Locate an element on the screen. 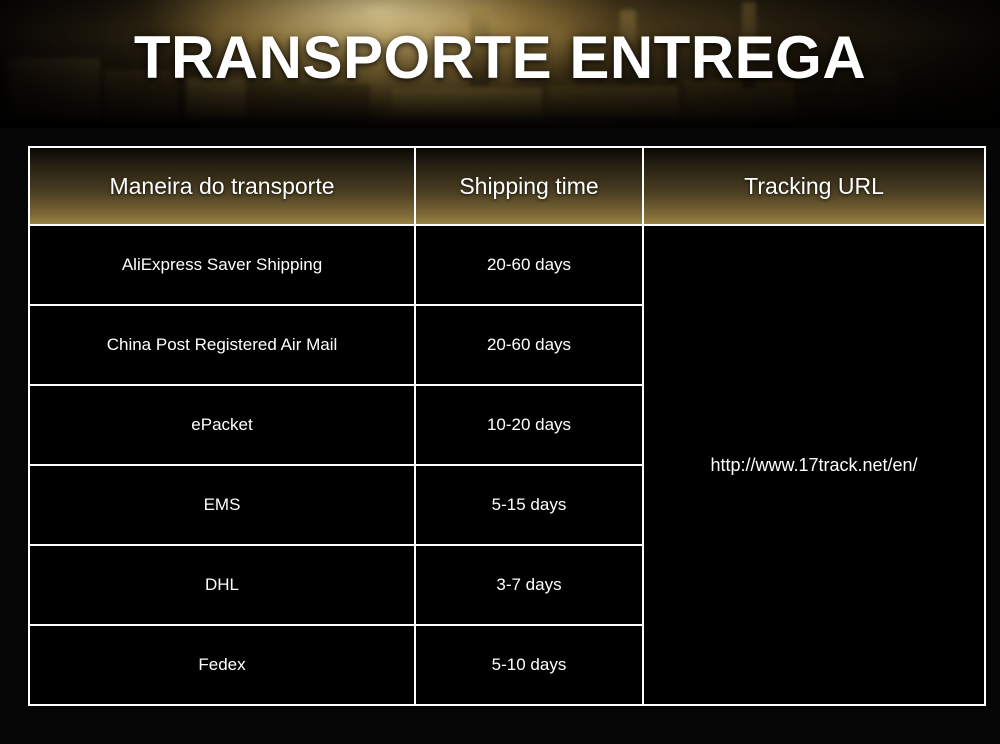 Image resolution: width=1000 pixels, height=744 pixels. cell-method: DHL is located at coordinates (222, 585).